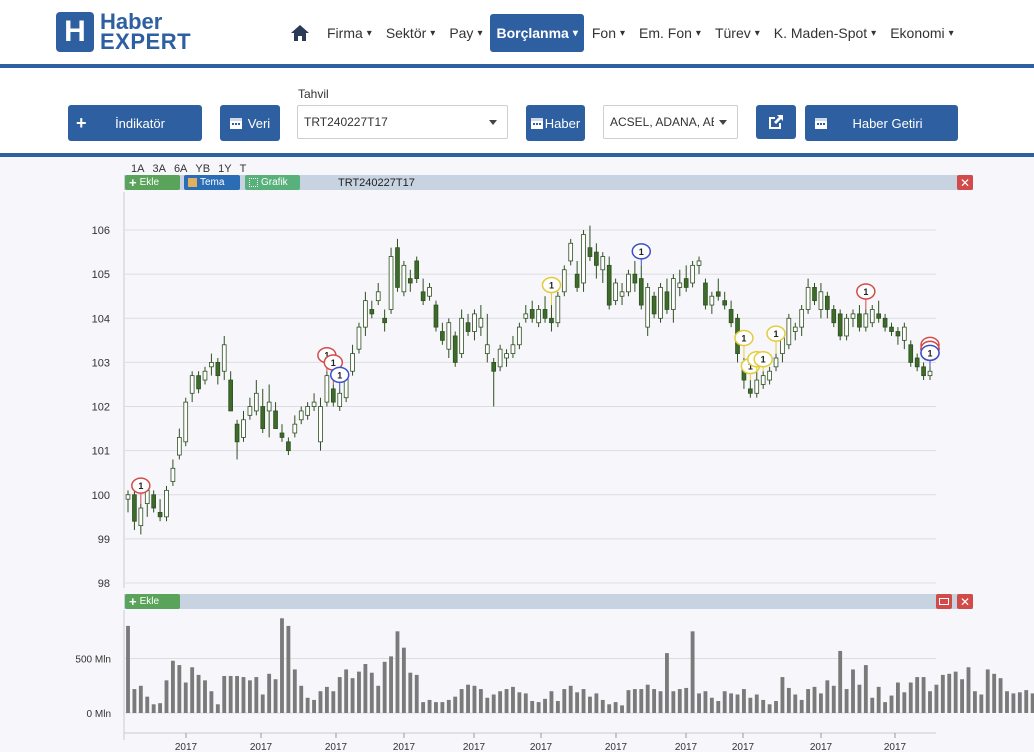  I want to click on close-price-panel-button: ✕, so click(965, 182).